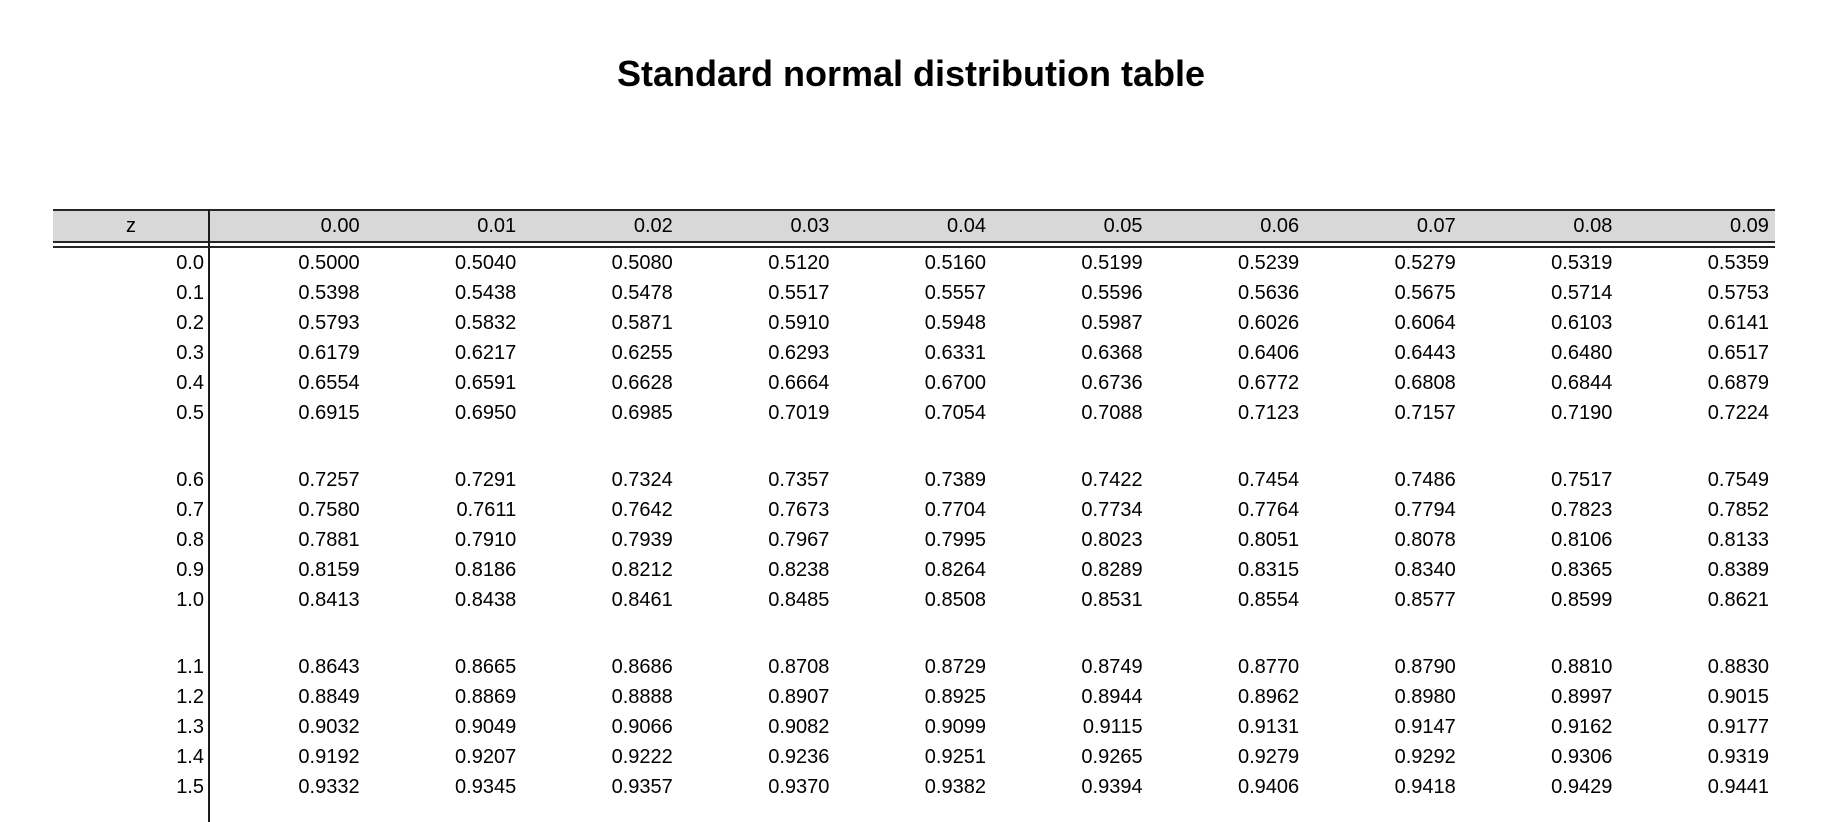 Image resolution: width=1822 pixels, height=822 pixels. Describe the element at coordinates (1268, 480) in the screenshot. I see `probability-cell: 0.7454` at that location.